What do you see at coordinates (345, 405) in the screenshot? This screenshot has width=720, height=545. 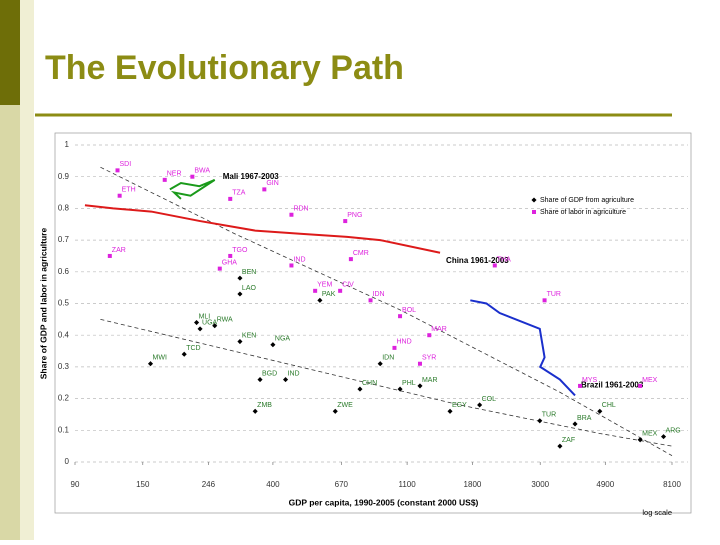 I see `point-label: ZWE` at bounding box center [345, 405].